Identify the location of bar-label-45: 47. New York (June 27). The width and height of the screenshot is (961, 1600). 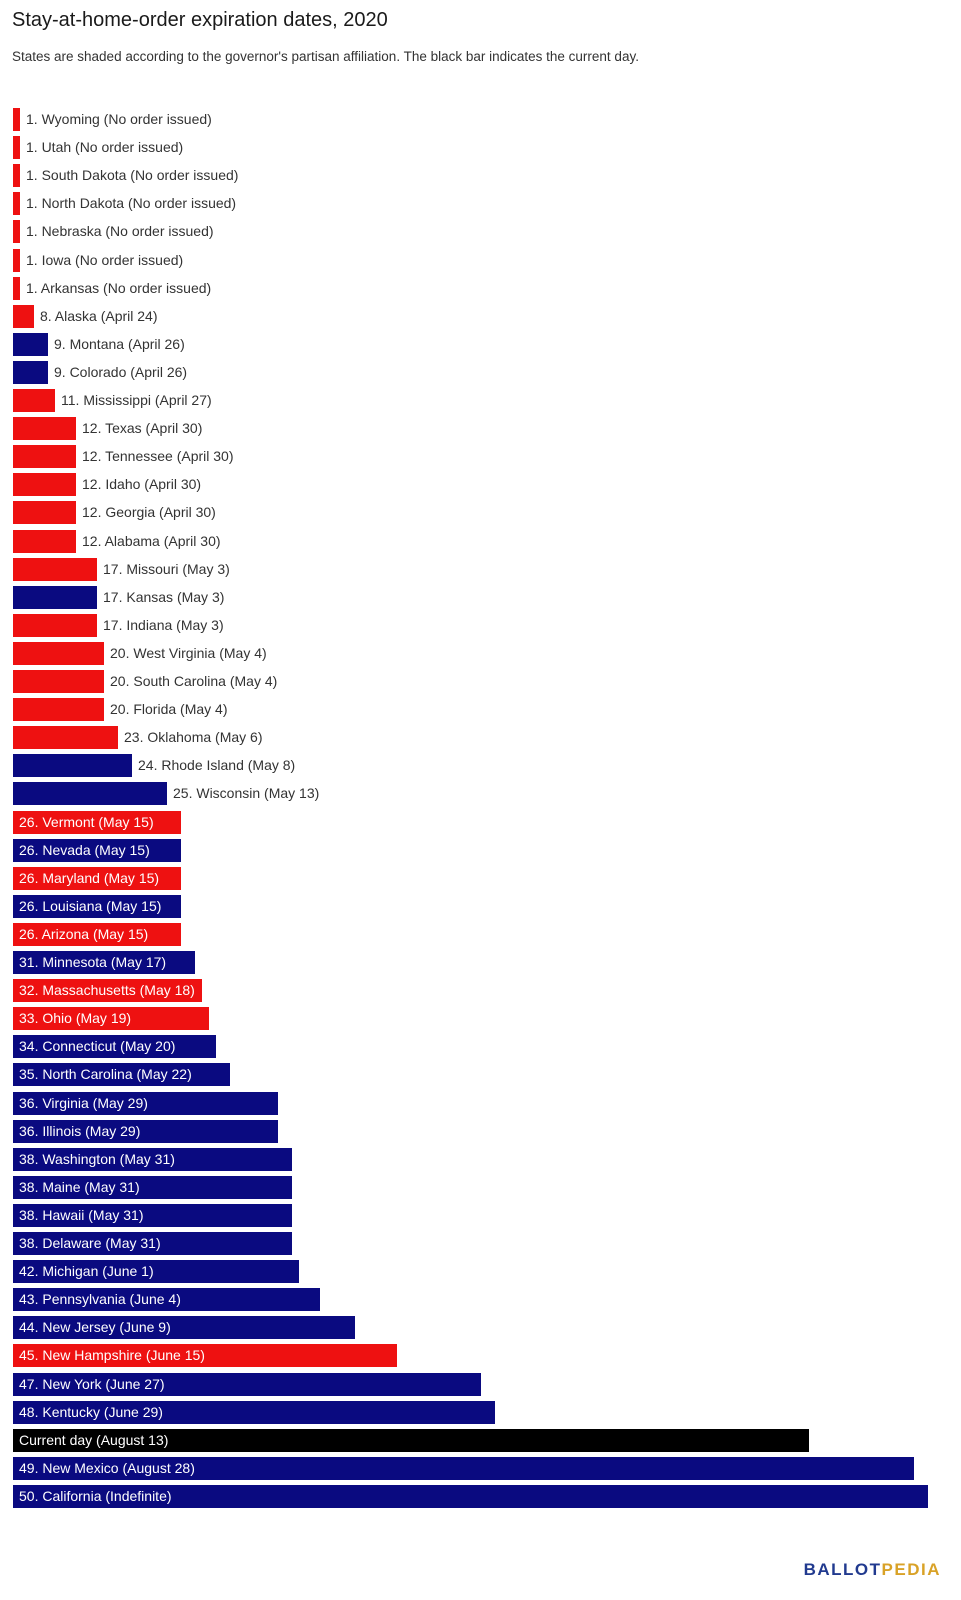
(92, 1384).